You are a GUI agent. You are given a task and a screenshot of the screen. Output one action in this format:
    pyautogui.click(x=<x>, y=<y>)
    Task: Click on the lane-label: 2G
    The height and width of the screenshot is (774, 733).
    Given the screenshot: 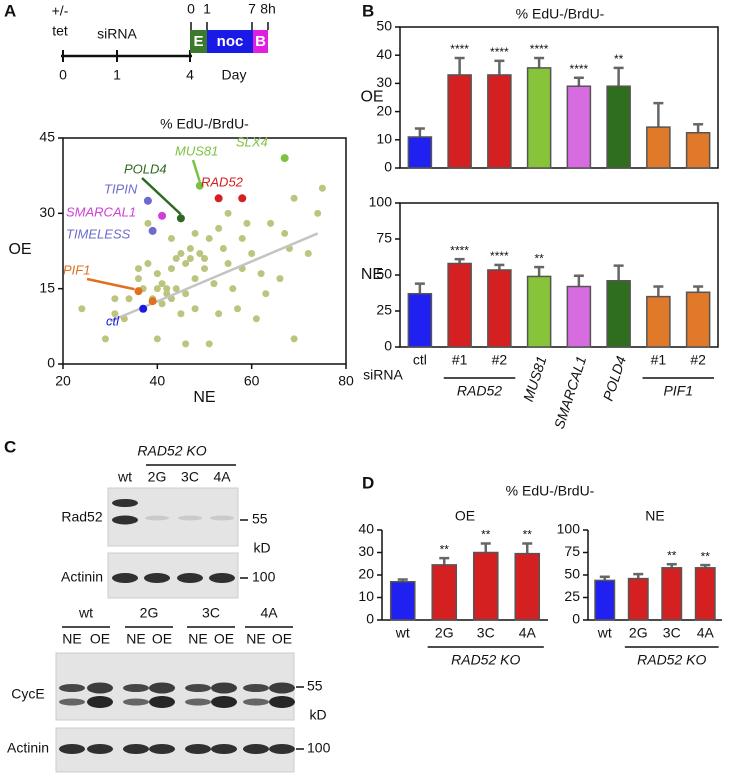 What is the action you would take?
    pyautogui.click(x=157, y=477)
    